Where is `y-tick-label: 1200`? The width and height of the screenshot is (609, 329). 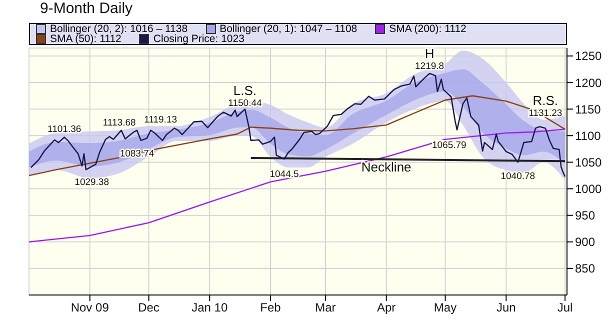 y-tick-label: 1200 is located at coordinates (588, 83).